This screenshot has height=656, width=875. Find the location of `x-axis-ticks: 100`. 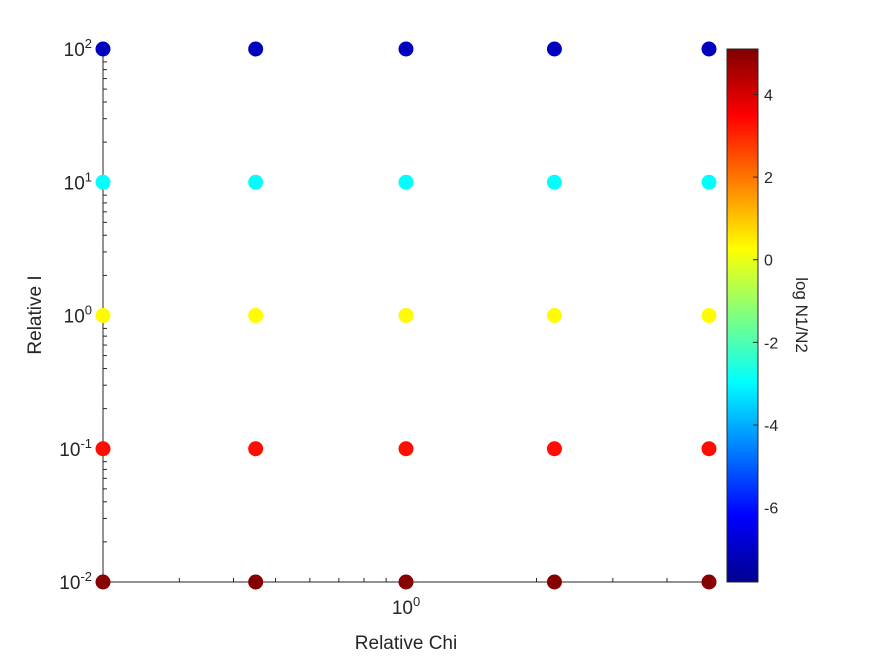

x-axis-ticks: 100 is located at coordinates (406, 597).